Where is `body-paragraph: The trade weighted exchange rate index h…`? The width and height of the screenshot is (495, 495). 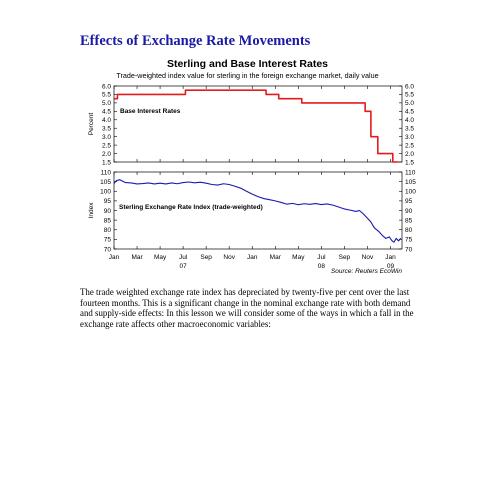 body-paragraph: The trade weighted exchange rate index h… is located at coordinates (247, 308).